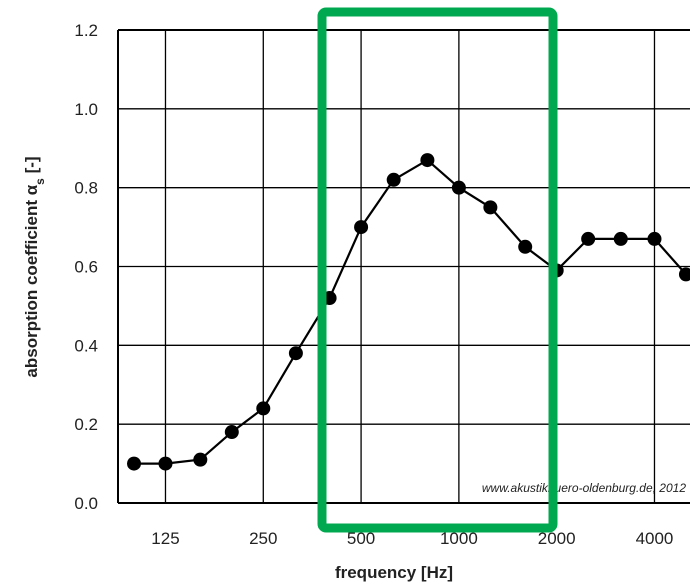 The height and width of the screenshot is (584, 690). I want to click on y-tick-label: 0.8, so click(86, 188).